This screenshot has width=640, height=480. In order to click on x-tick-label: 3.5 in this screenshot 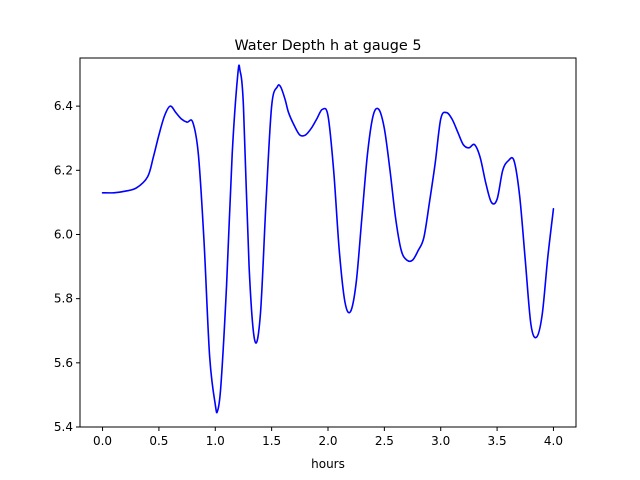, I will do `click(497, 441)`.